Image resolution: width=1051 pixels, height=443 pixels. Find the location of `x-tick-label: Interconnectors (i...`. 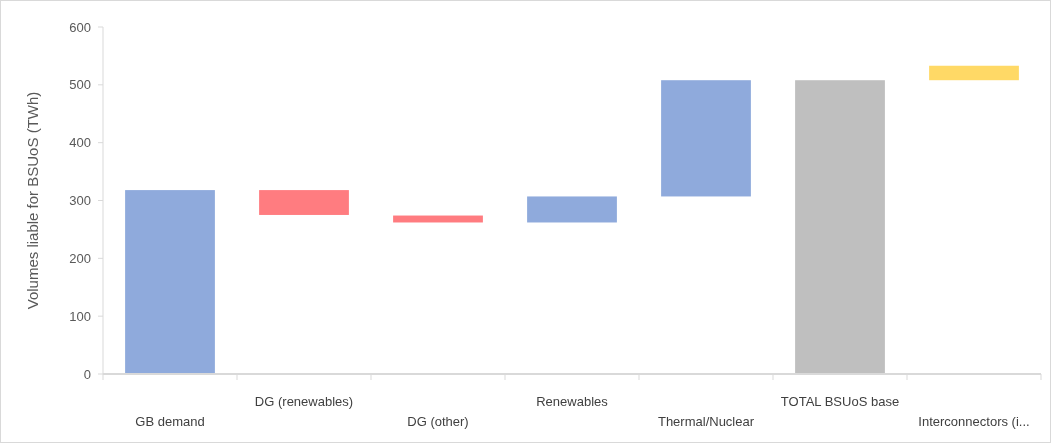

x-tick-label: Interconnectors (i... is located at coordinates (974, 421).